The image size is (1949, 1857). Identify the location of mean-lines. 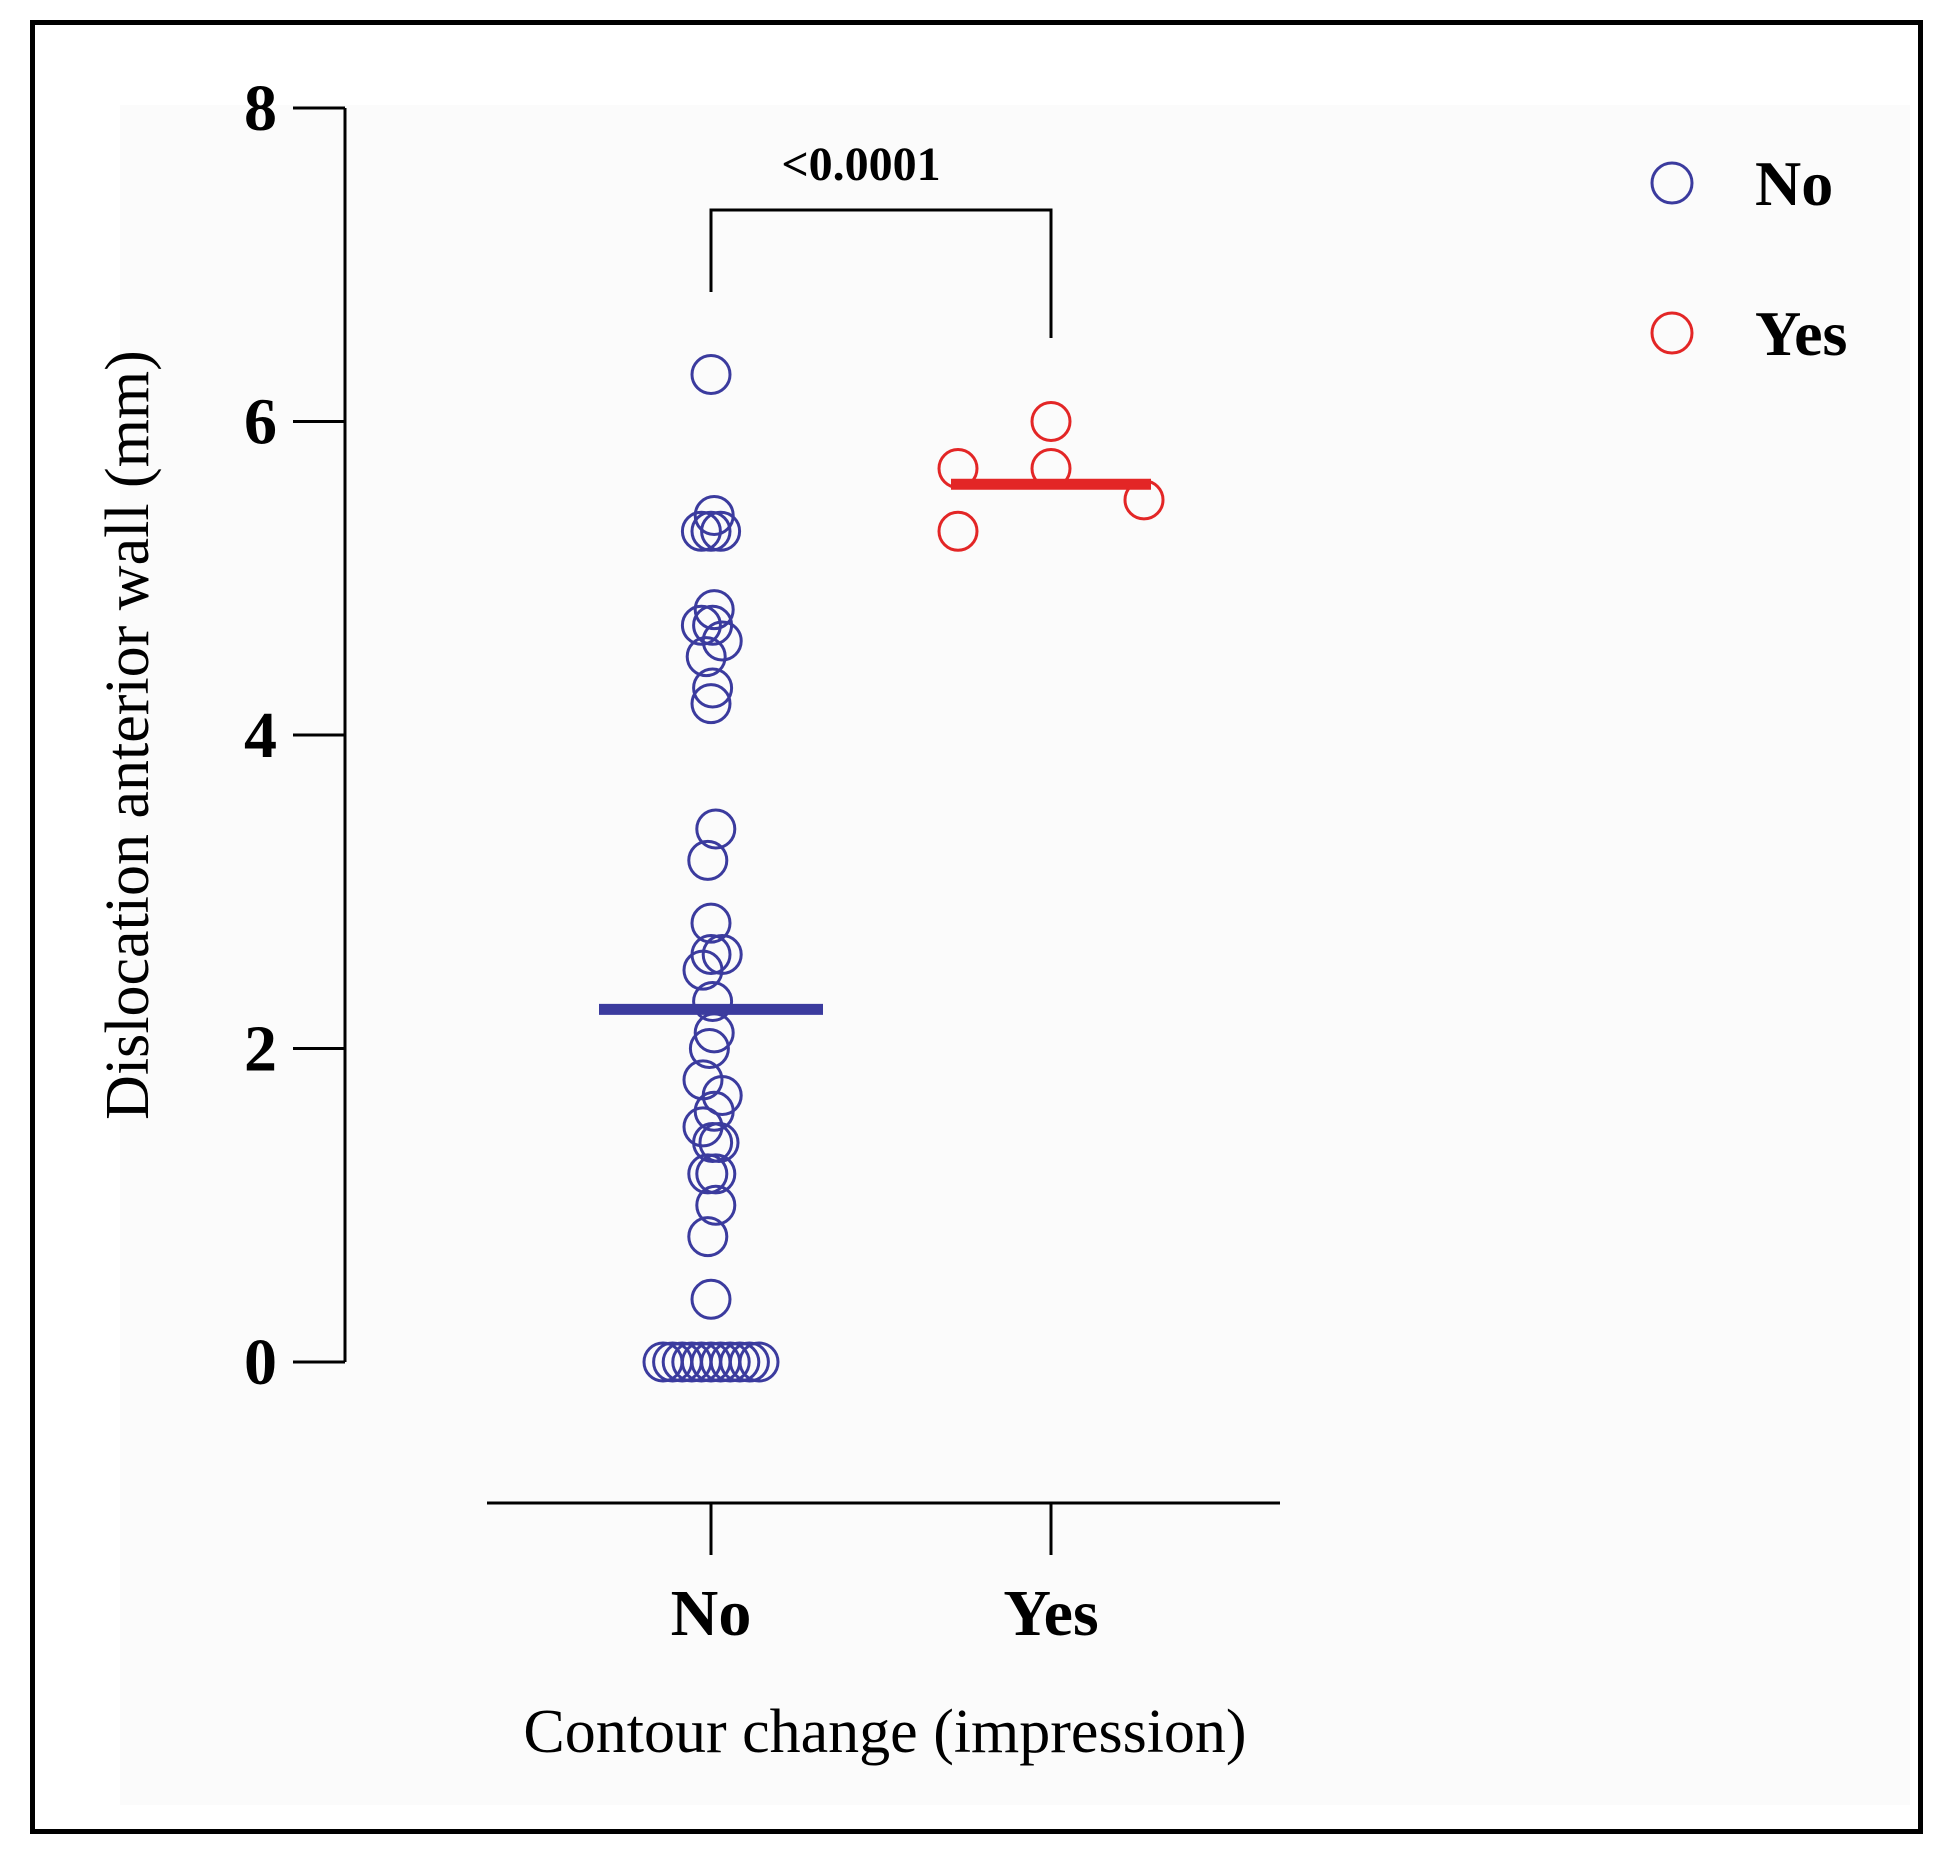
(875, 746).